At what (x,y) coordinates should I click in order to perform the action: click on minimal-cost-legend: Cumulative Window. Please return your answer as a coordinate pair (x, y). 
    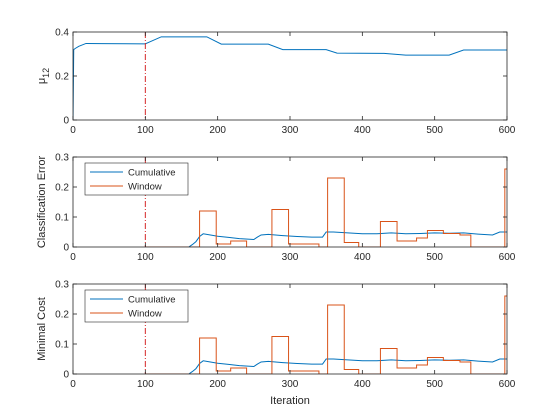
    Looking at the image, I should click on (136, 306).